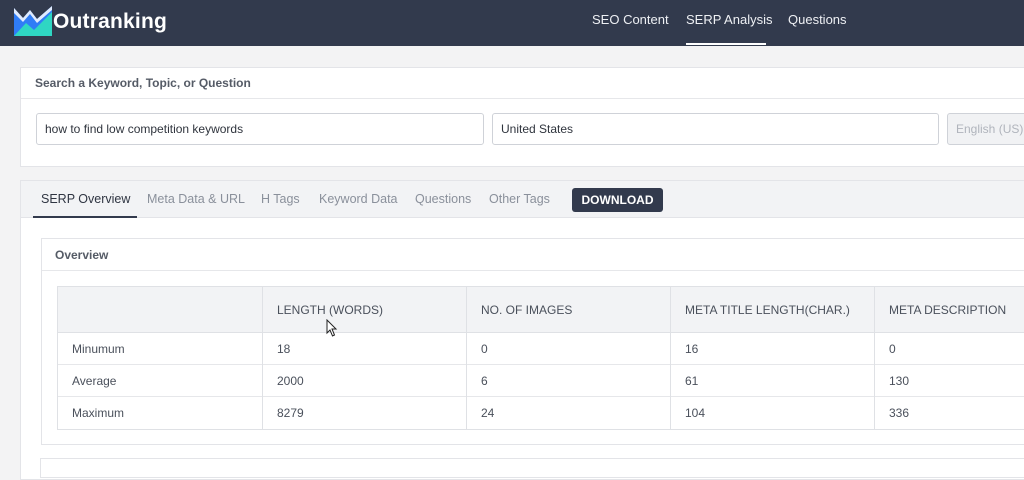 The height and width of the screenshot is (480, 1024). I want to click on table-cell: 2000, so click(364, 381).